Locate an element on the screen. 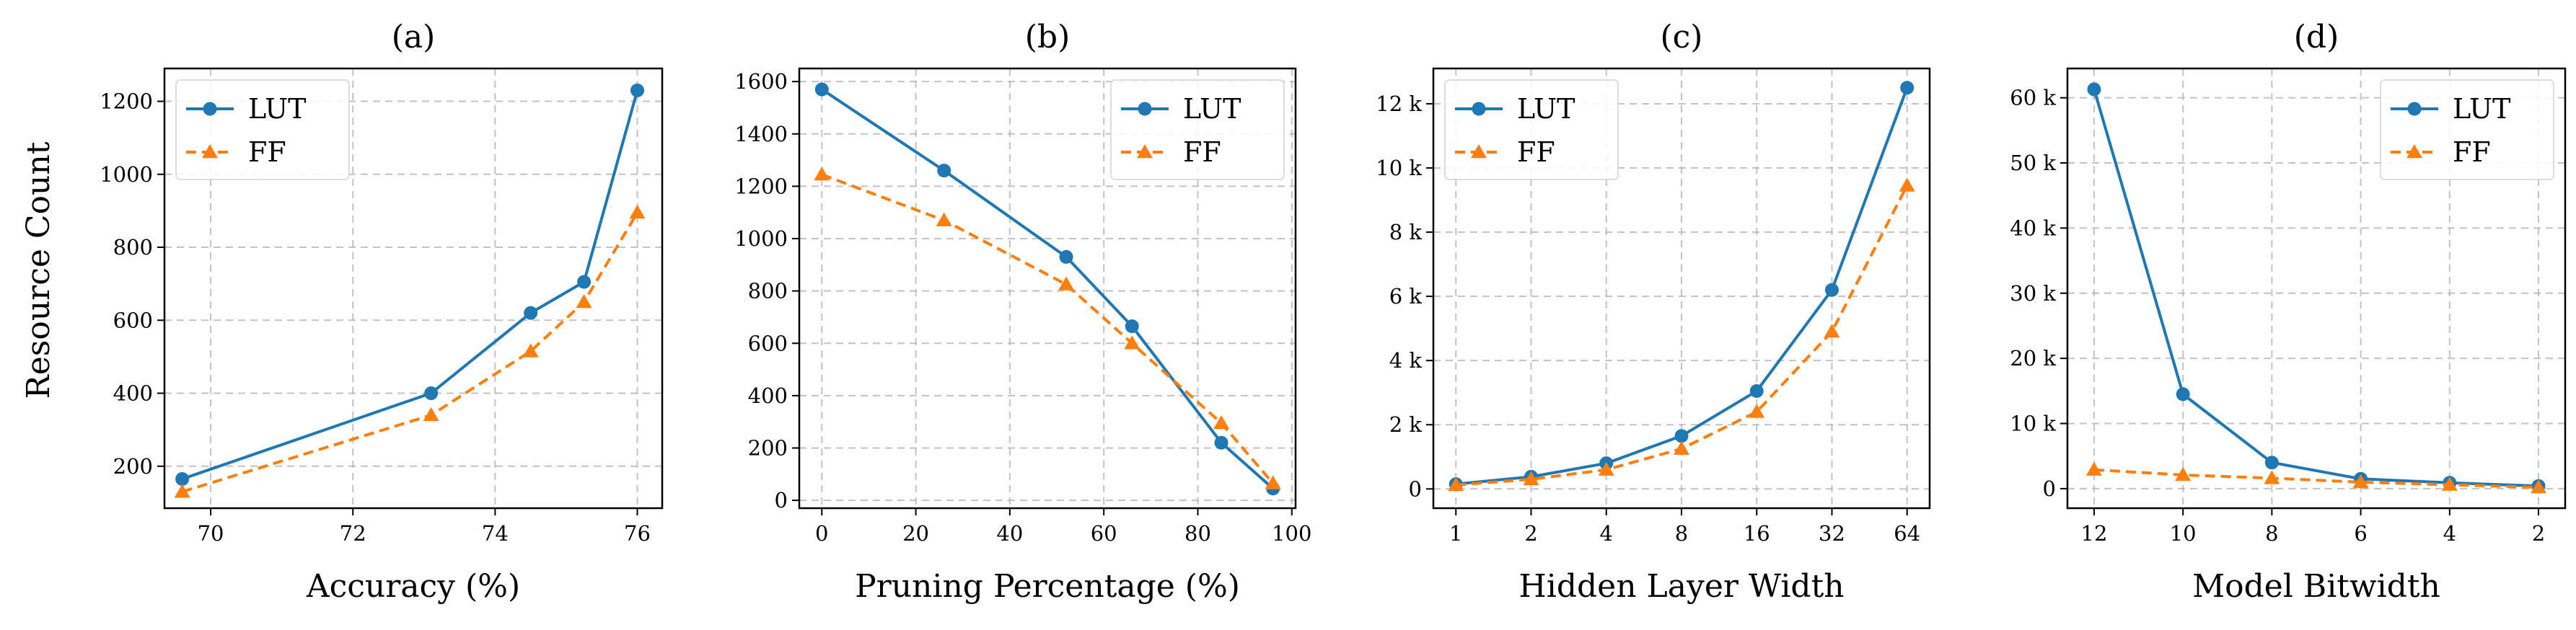  panel-title: (d) is located at coordinates (2316, 37).